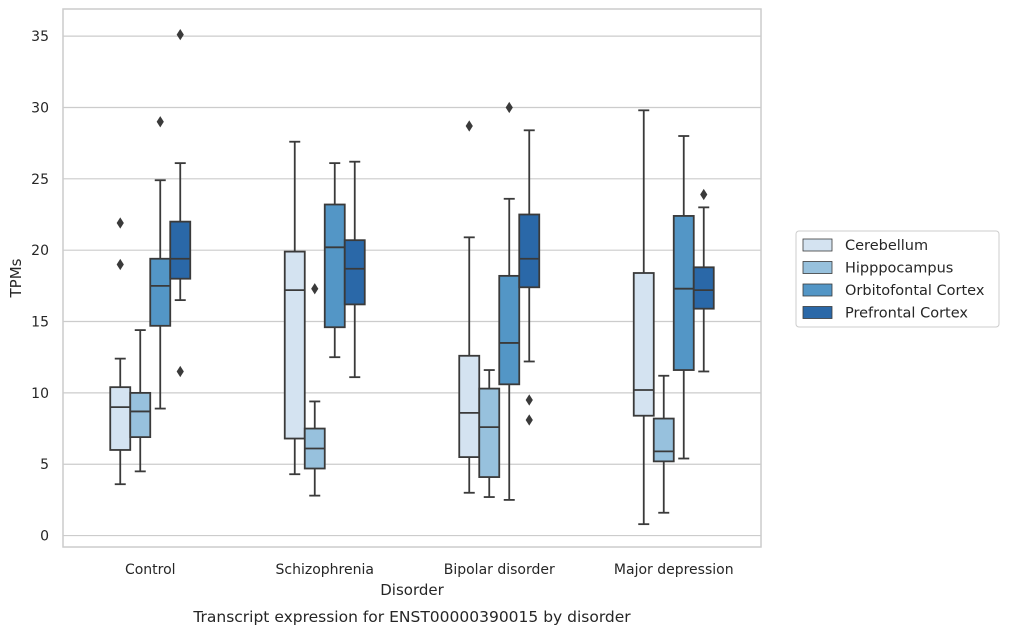 The height and width of the screenshot is (634, 1009). What do you see at coordinates (899, 269) in the screenshot?
I see `legend-label: Hipppocampus` at bounding box center [899, 269].